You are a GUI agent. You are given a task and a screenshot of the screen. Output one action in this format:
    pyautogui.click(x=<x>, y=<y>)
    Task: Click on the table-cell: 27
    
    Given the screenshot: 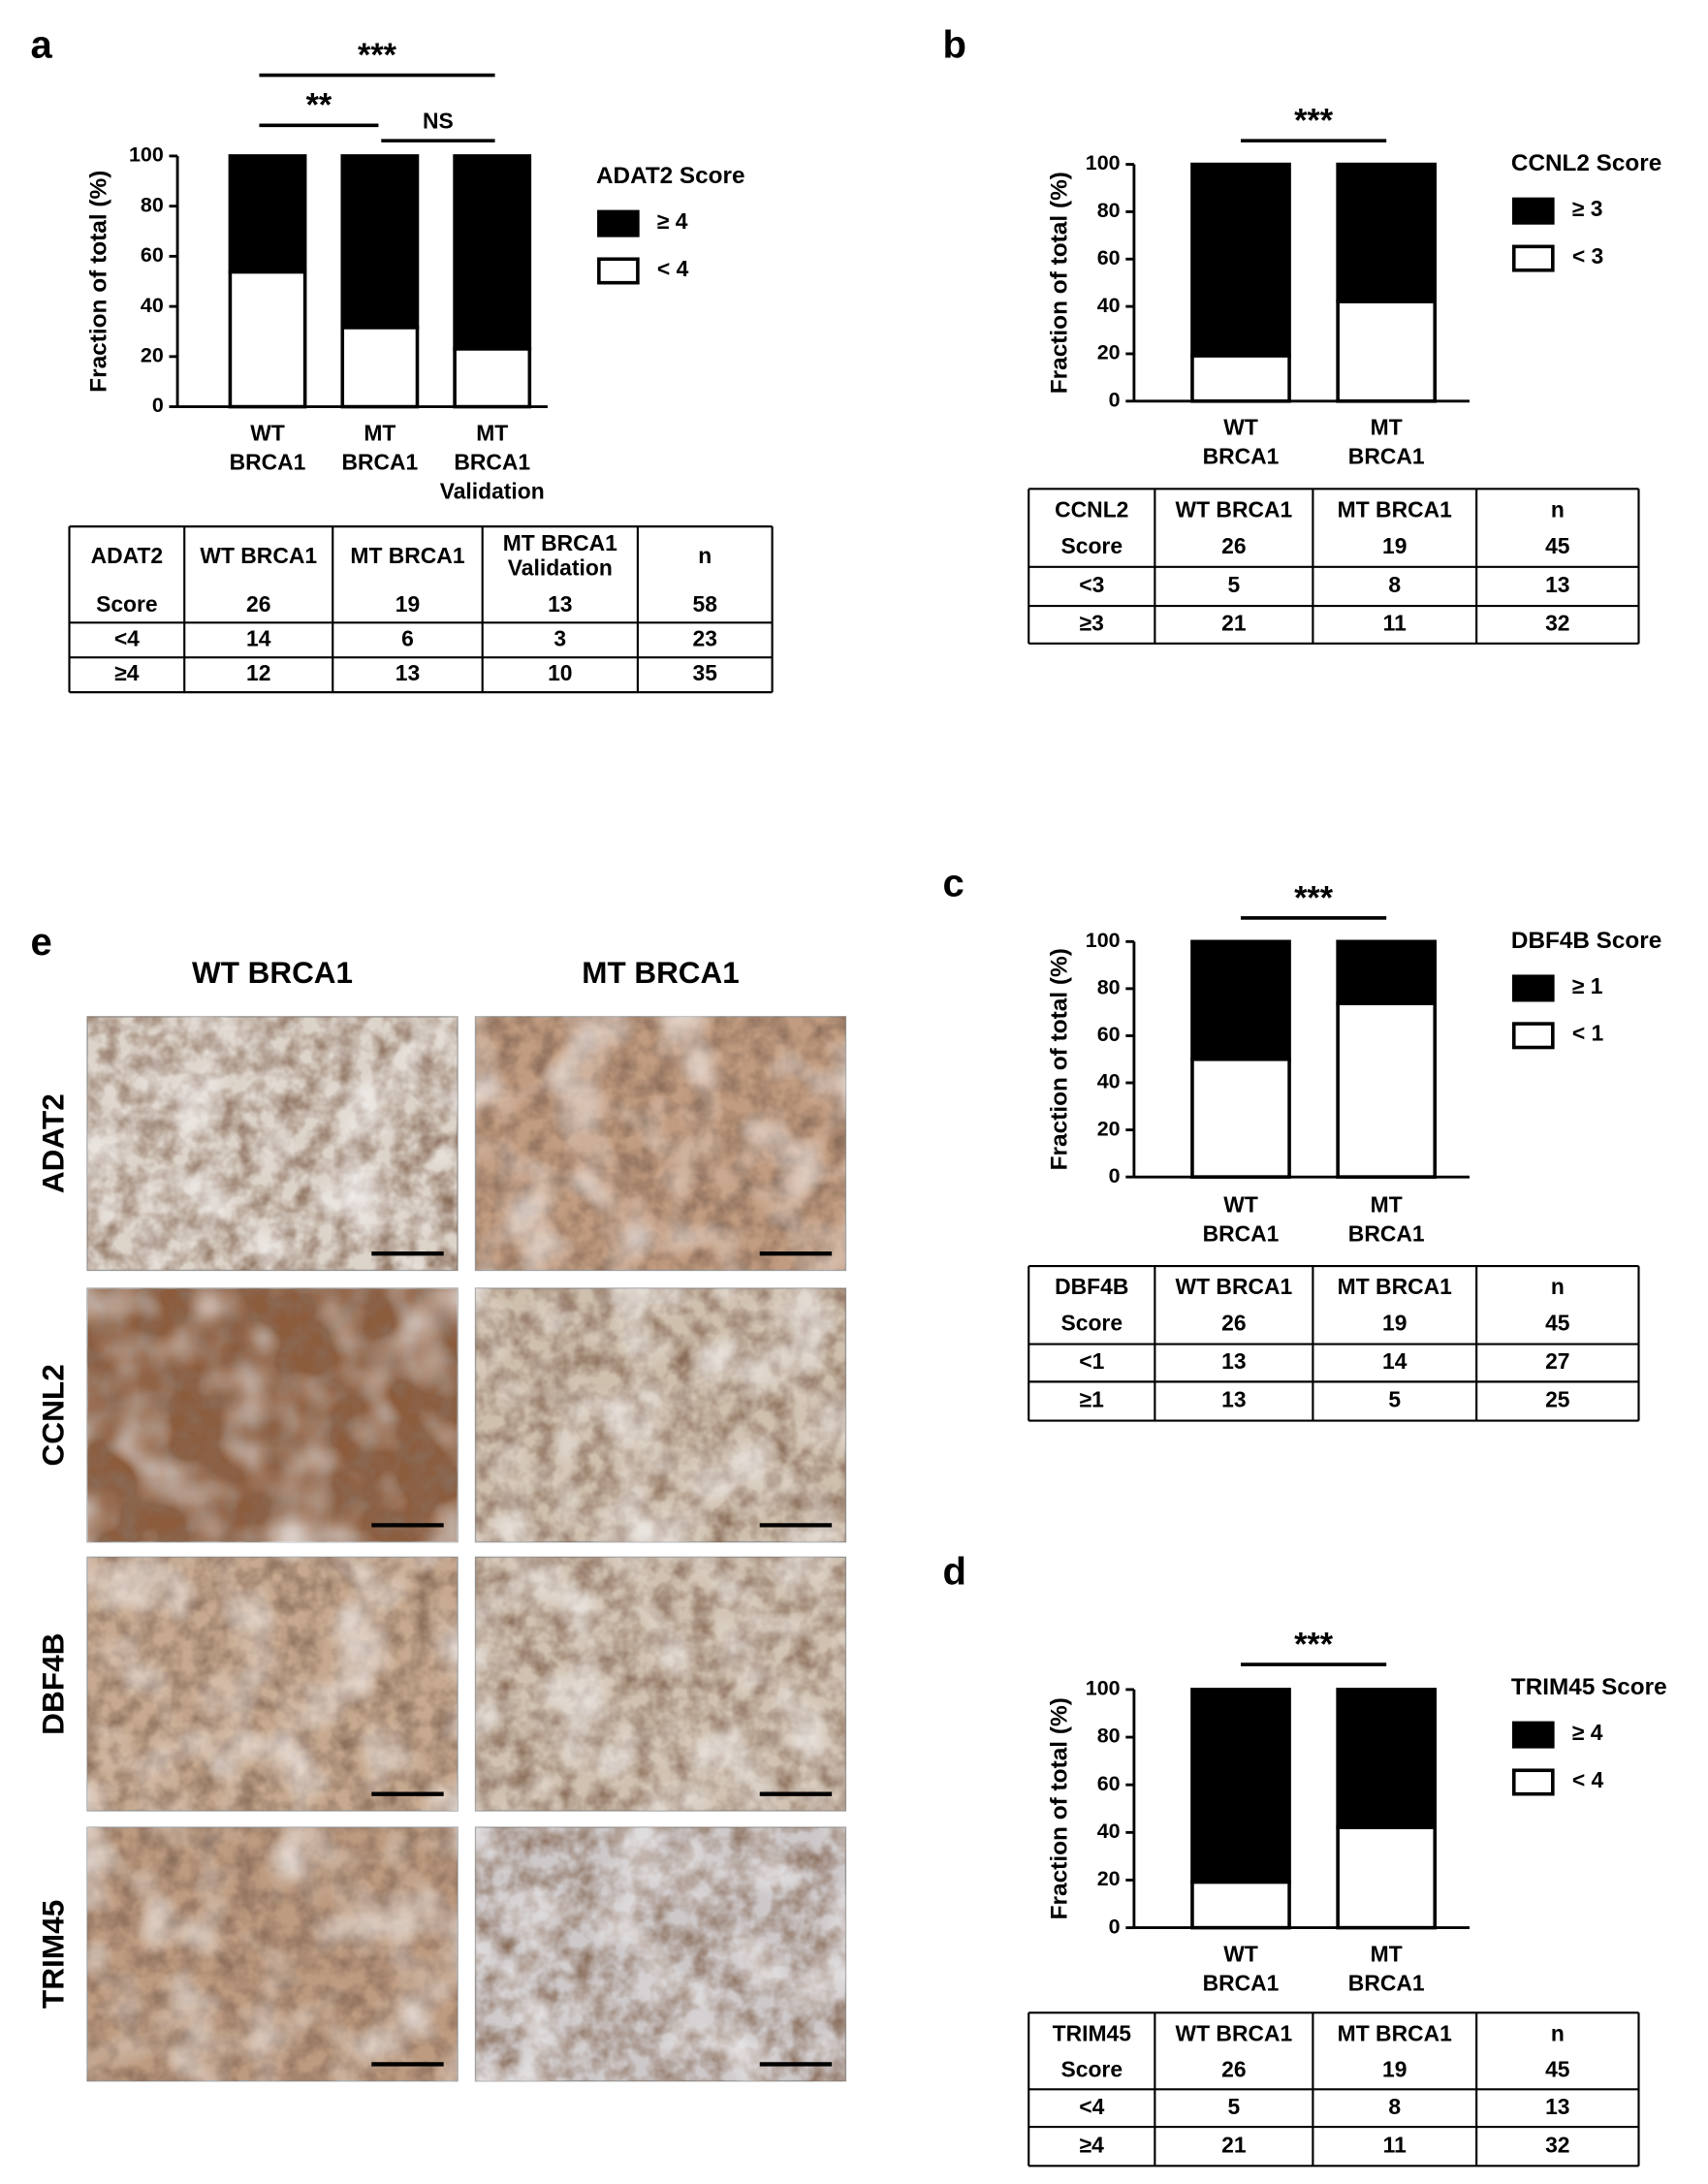 What is the action you would take?
    pyautogui.click(x=1557, y=1361)
    